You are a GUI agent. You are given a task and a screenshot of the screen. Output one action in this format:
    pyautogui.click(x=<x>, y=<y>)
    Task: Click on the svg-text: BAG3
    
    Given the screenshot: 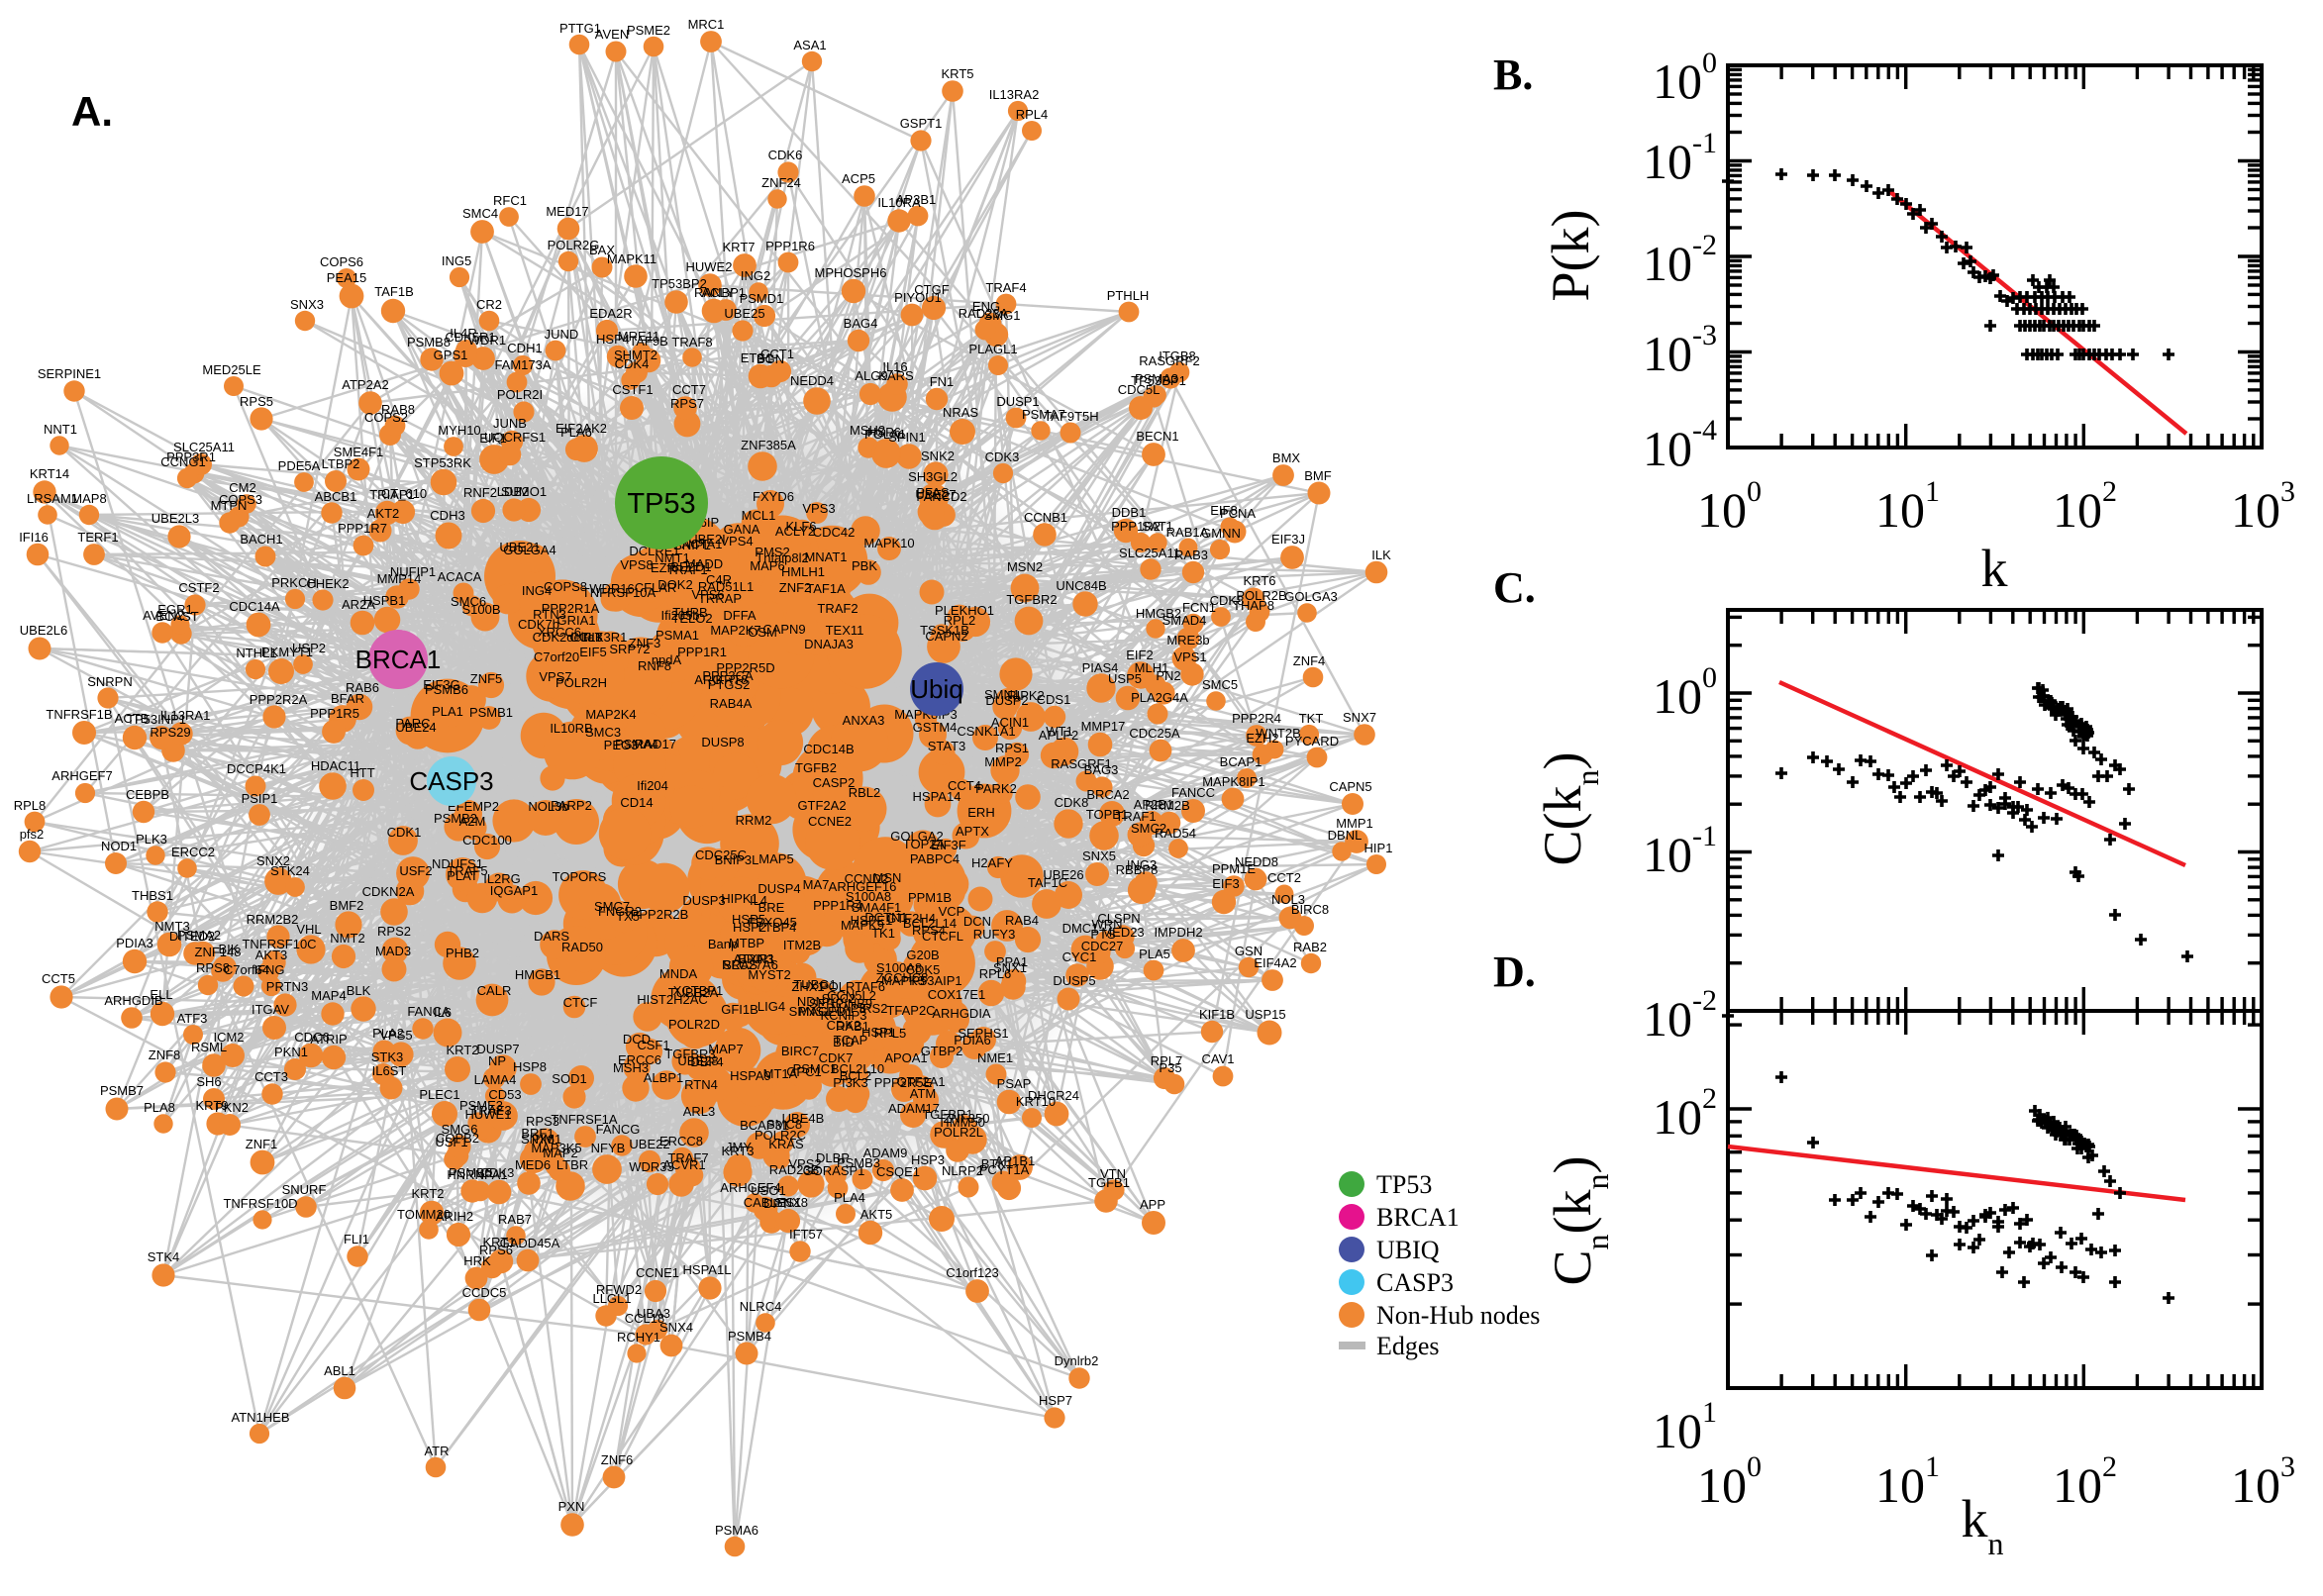 What is the action you would take?
    pyautogui.click(x=1101, y=769)
    